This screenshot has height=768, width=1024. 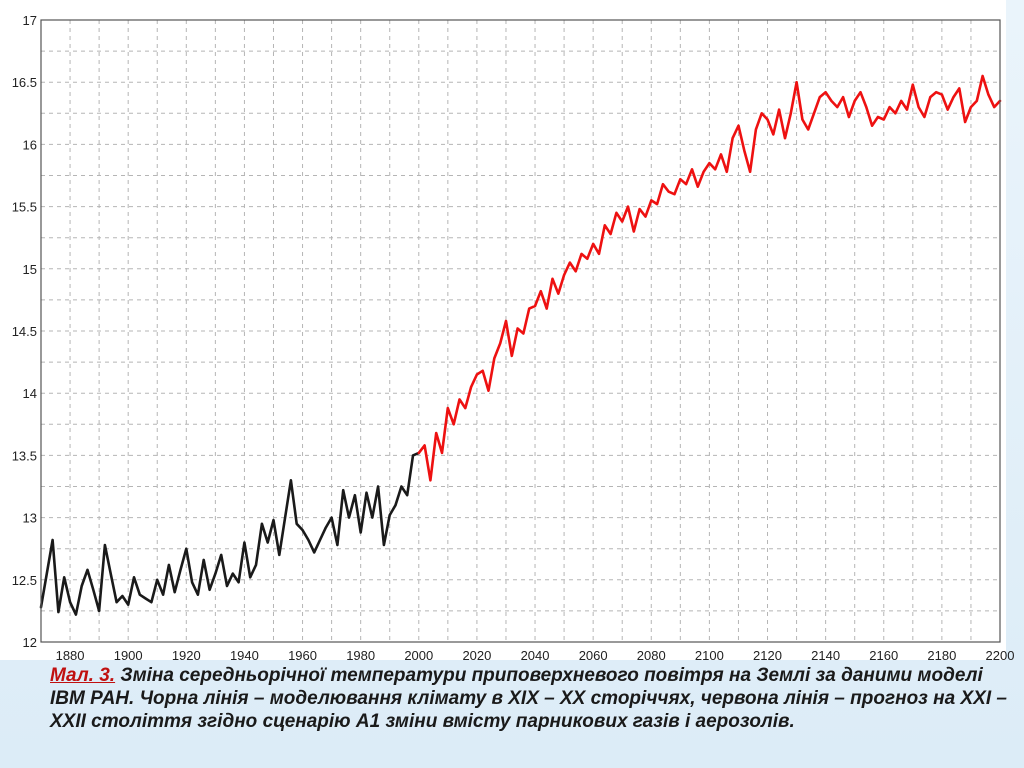 I want to click on x-tick-label: 1920, so click(x=186, y=654).